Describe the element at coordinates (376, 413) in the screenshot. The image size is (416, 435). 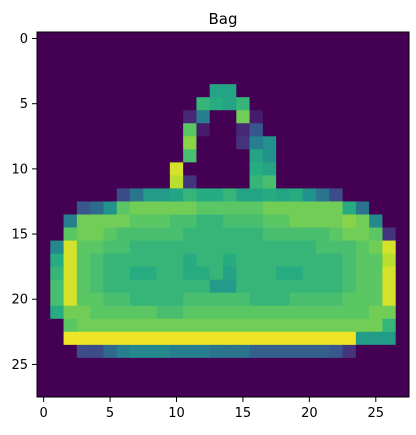
I see `x-tick-label: 25` at that location.